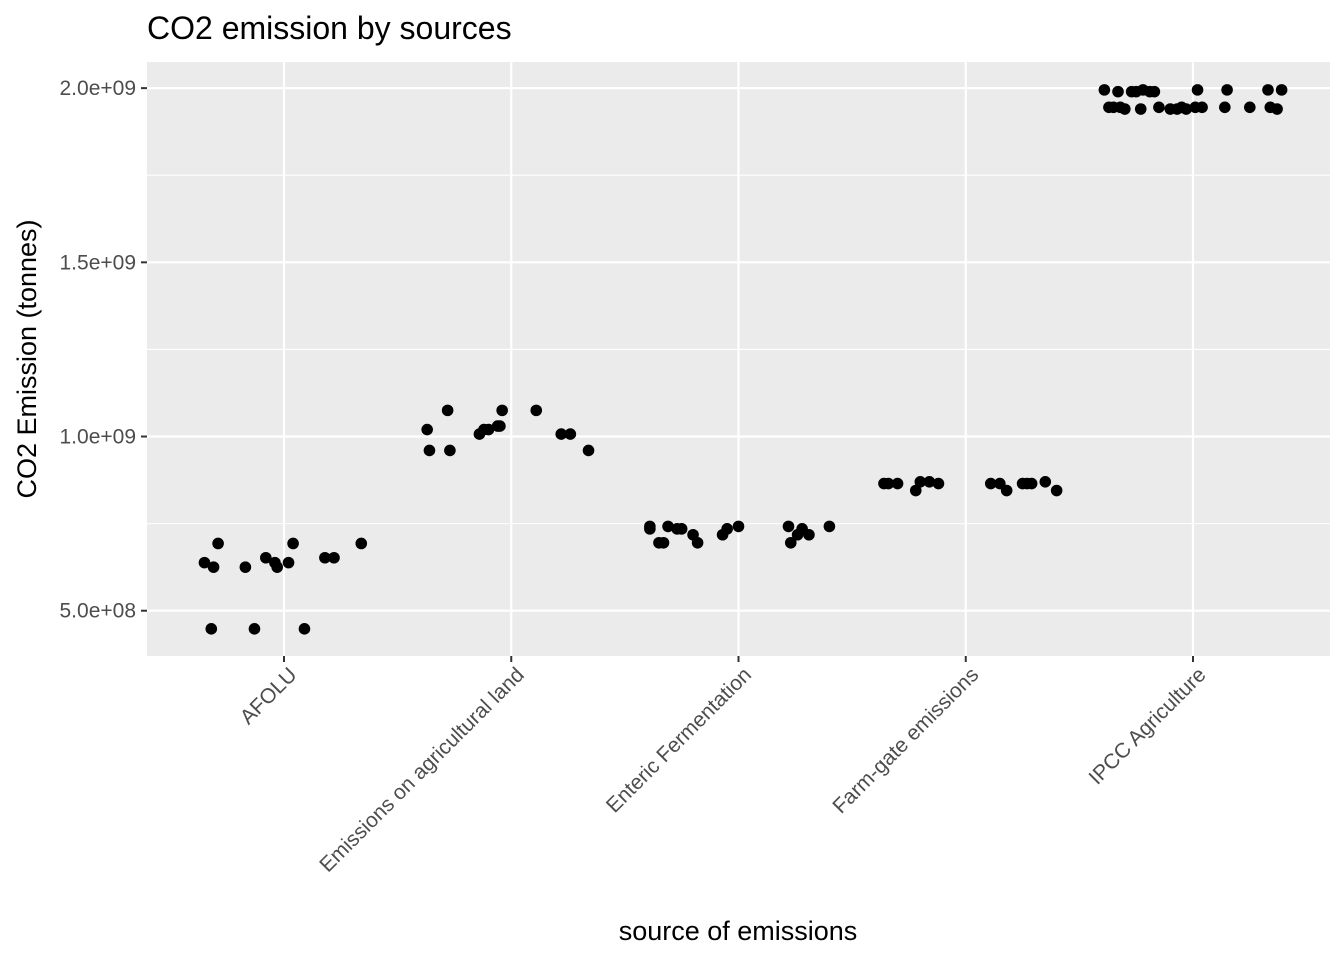 The height and width of the screenshot is (960, 1344). Describe the element at coordinates (103, 350) in the screenshot. I see `y-axis: 5.0e+08 1.0e+09 1.5e+09 2.0e+09` at that location.